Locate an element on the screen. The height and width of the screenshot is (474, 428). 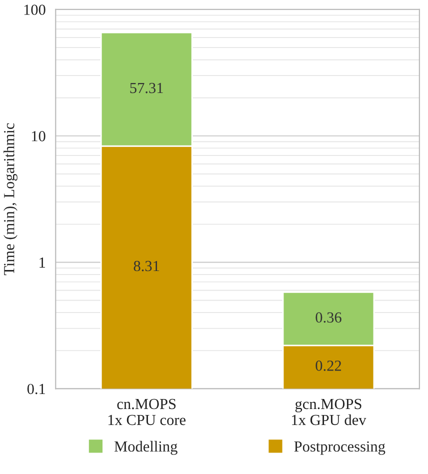
y-axis-title: Time (min), Logarithmic is located at coordinates (11, 199).